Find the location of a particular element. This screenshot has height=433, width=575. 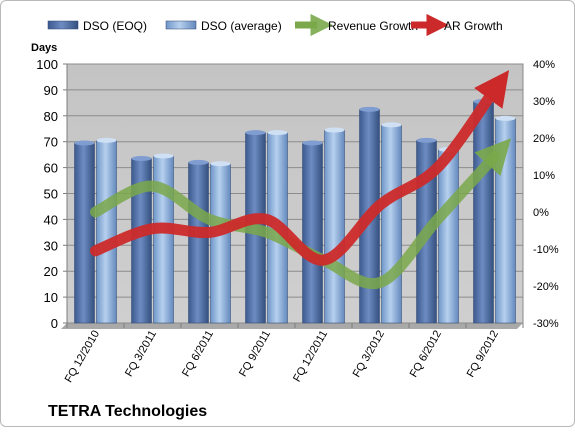

y-tick-label: 90 is located at coordinates (51, 90).